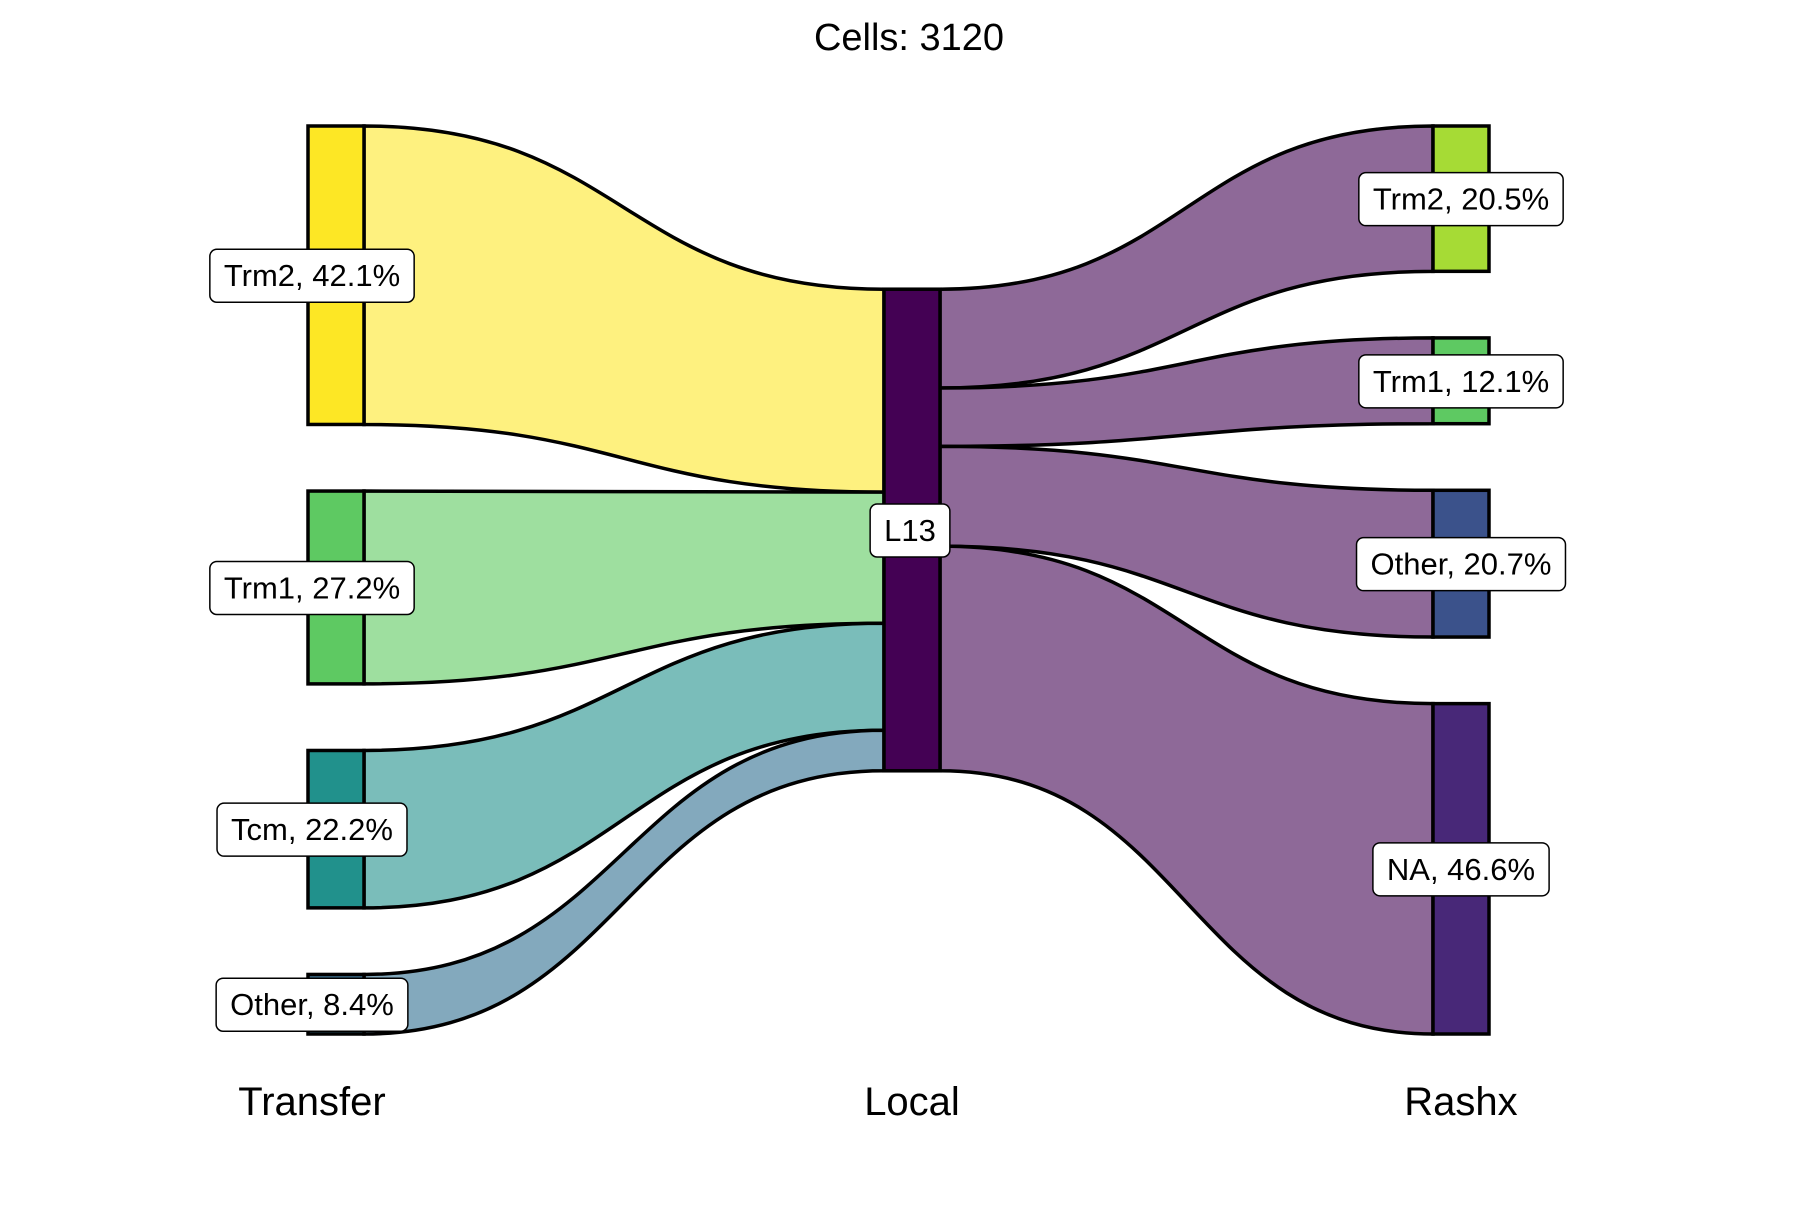 This screenshot has height=1205, width=1800. I want to click on axis-label-transfer: Transfer, so click(311, 1102).